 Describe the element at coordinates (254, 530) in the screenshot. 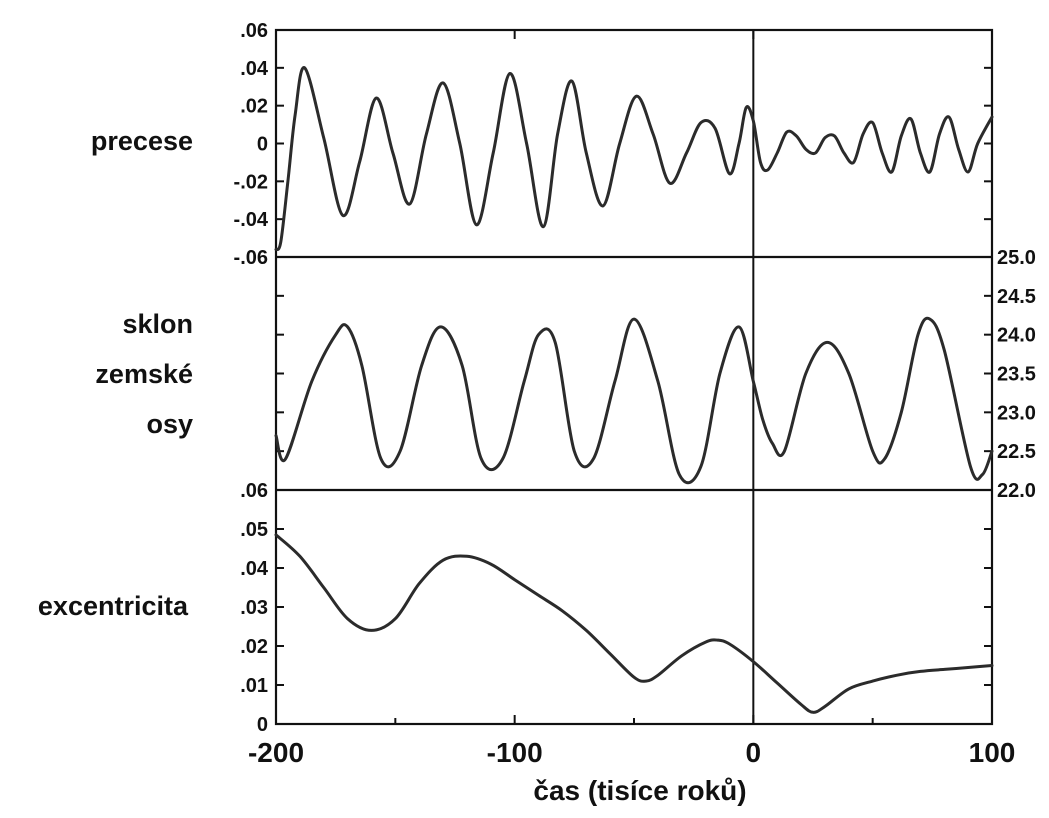

I see `y-tick-label: .05` at that location.